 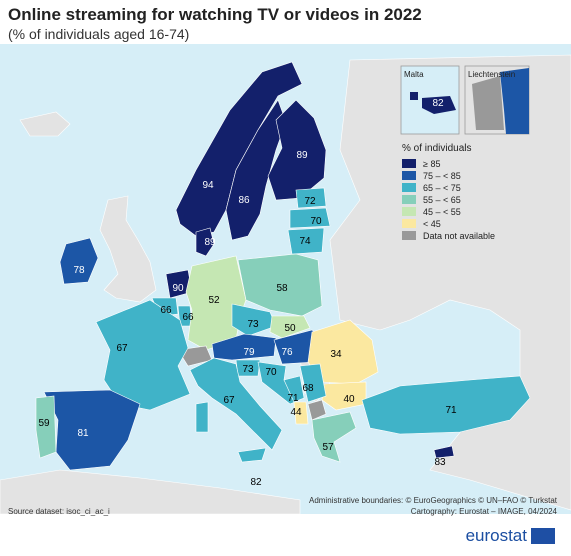 I want to click on label-france: 67, so click(x=122, y=348).